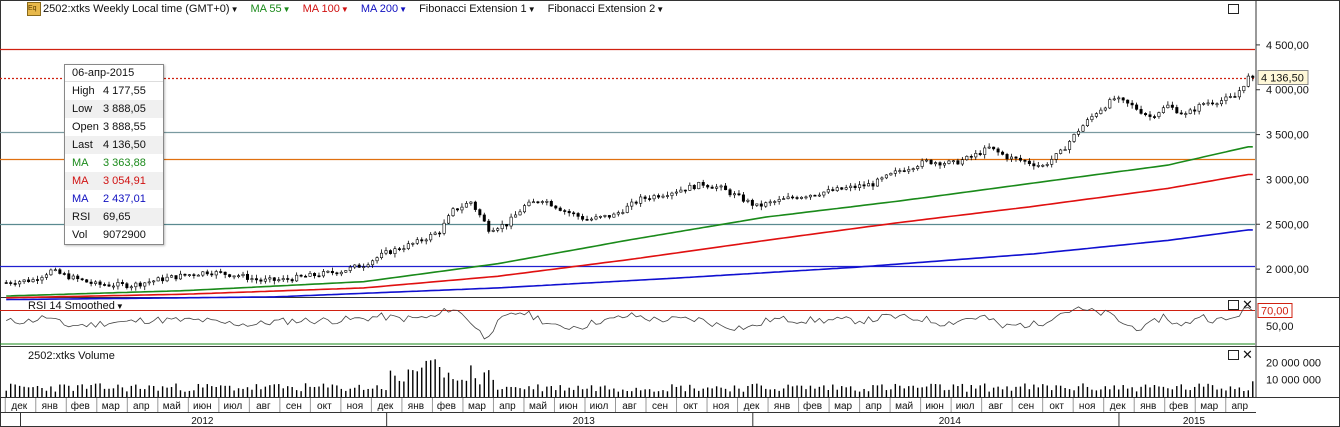  I want to click on rsi-panel-title: RSI 14 Smoothed▼, so click(76, 306).